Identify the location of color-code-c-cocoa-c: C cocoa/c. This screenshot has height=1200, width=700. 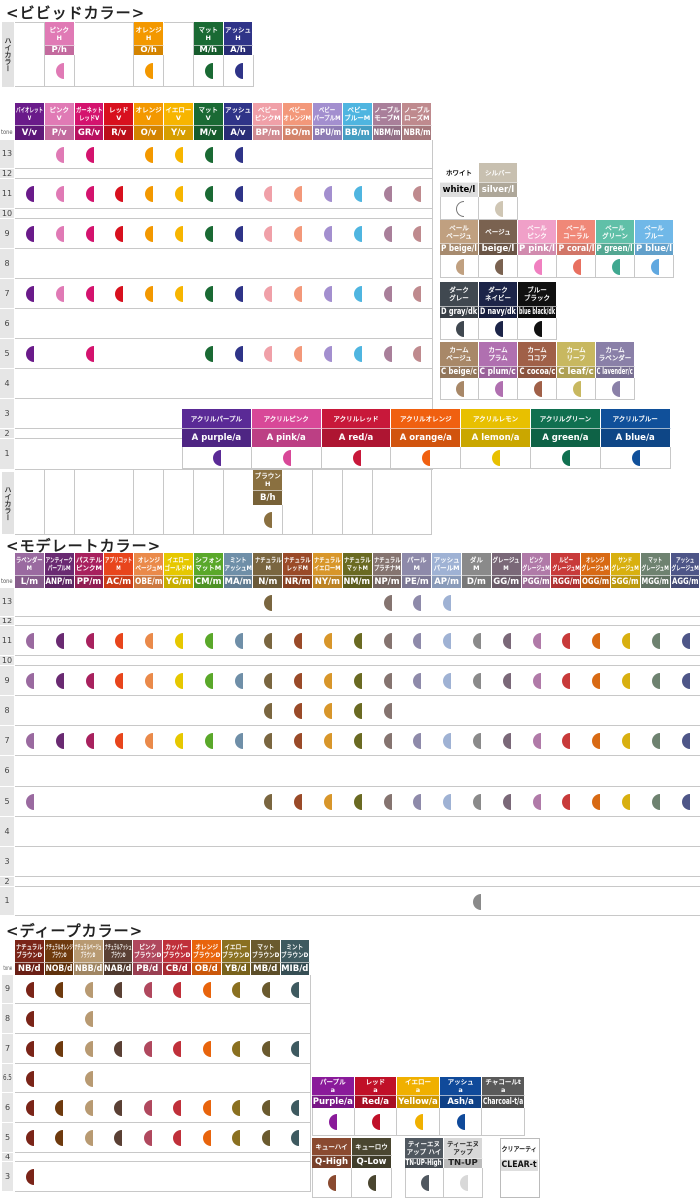
(537, 372).